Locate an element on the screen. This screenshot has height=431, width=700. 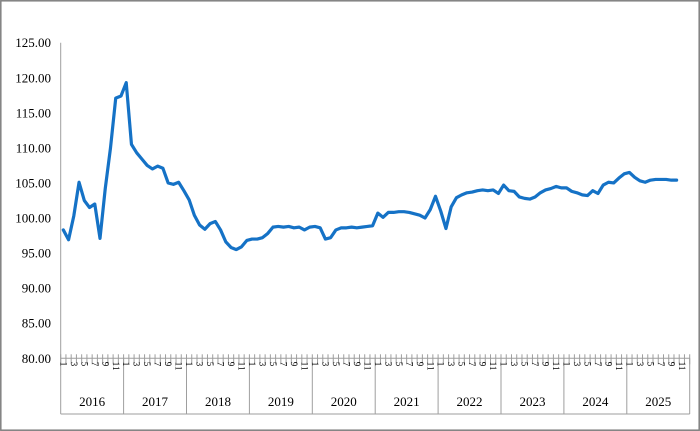
year-label: 2016 is located at coordinates (92, 401).